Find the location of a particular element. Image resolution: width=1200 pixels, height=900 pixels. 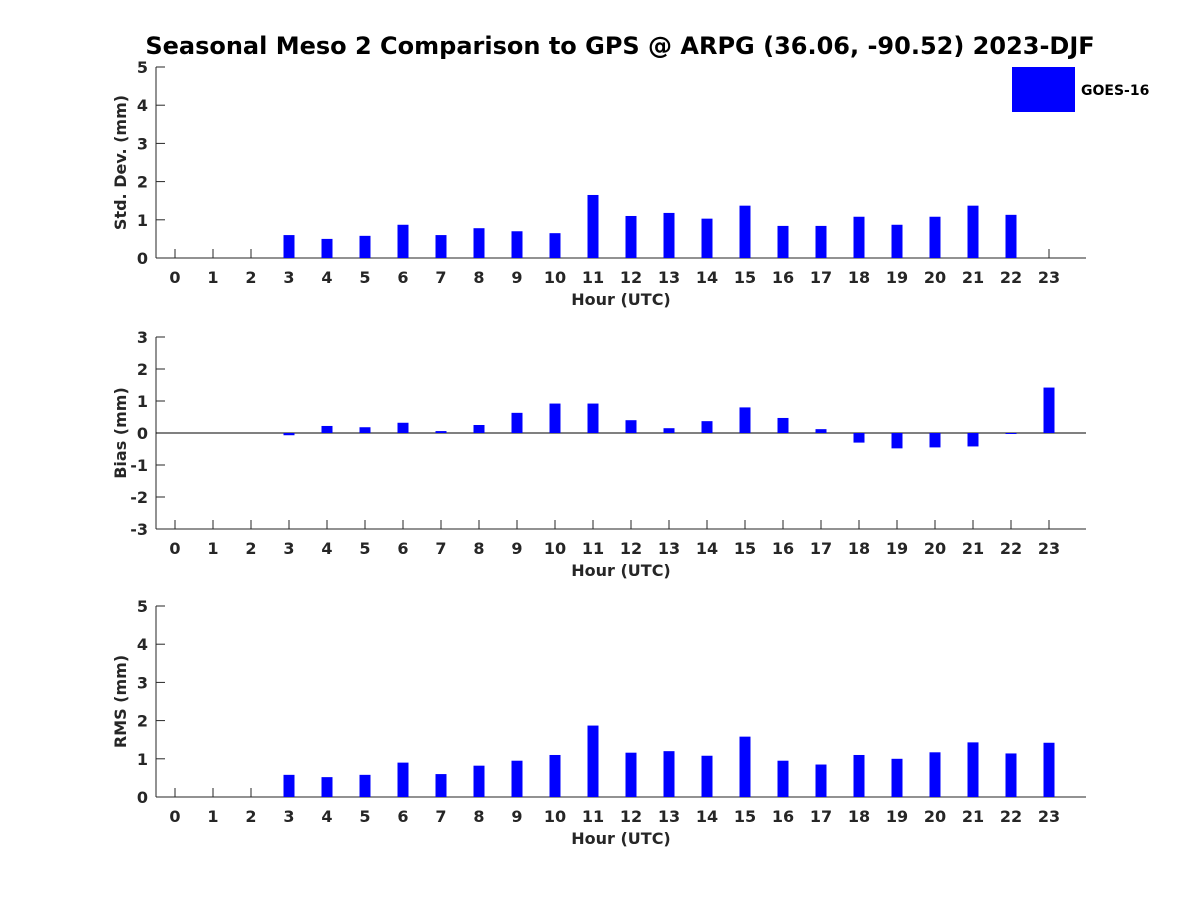

y-axis-label: Std. Dev. (mm) is located at coordinates (120, 162).